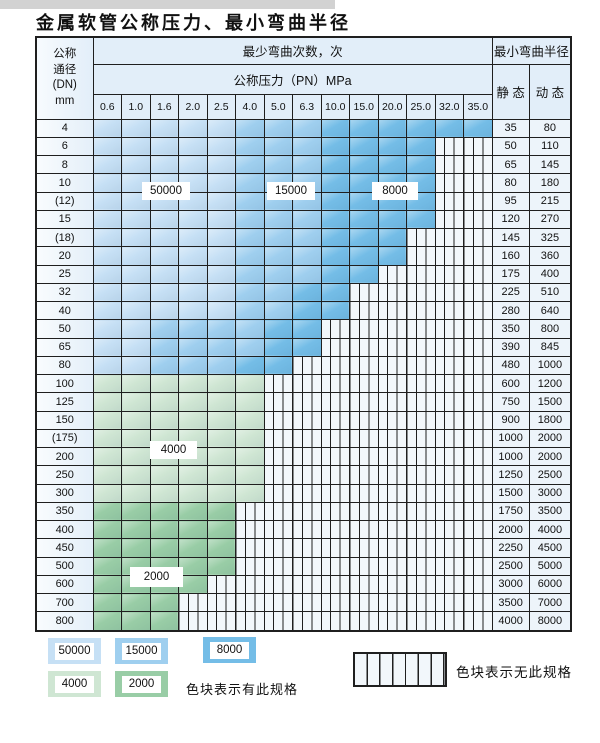 Image resolution: width=600 pixels, height=743 pixels. I want to click on table-row: 20 160 360, so click(303, 256).